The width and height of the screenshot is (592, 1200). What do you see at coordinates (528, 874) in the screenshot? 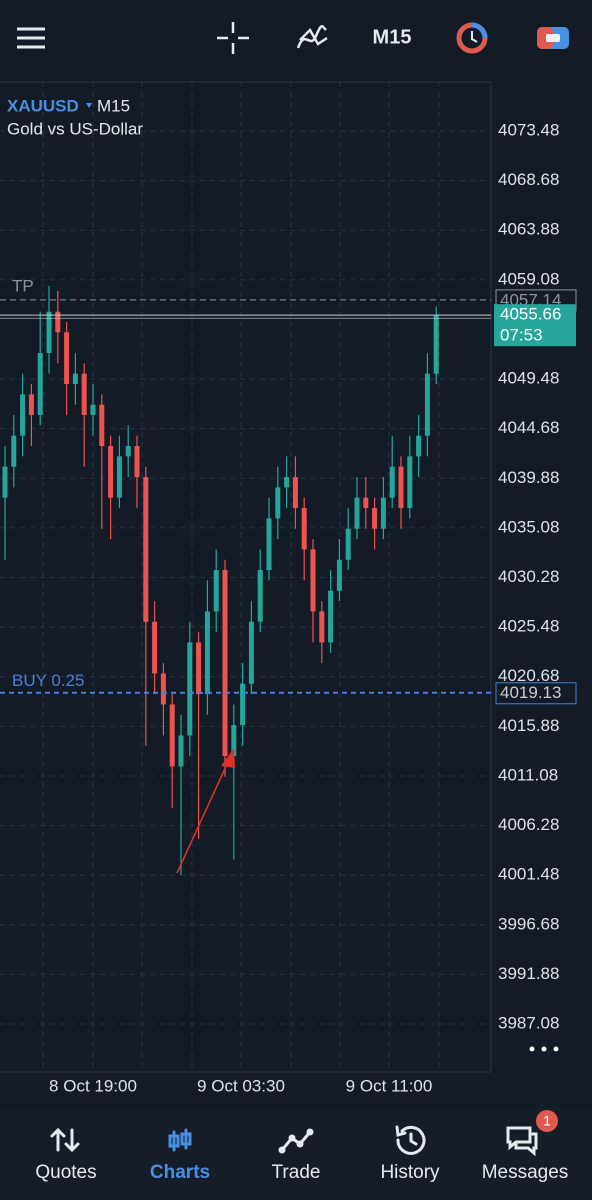
I see `y-tick-label: 4001.48` at bounding box center [528, 874].